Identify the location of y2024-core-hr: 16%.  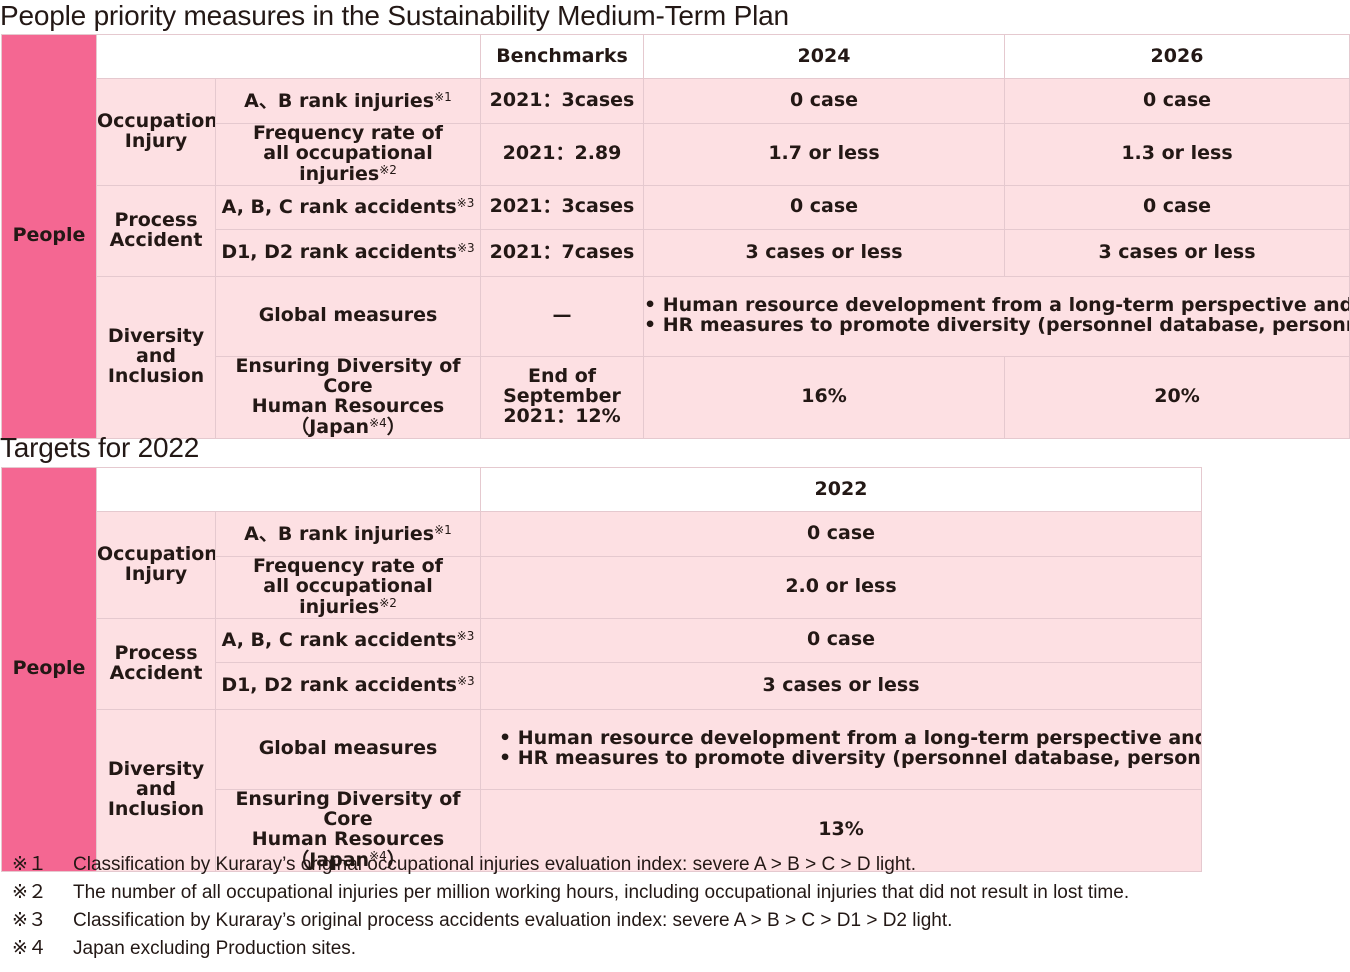
(824, 397).